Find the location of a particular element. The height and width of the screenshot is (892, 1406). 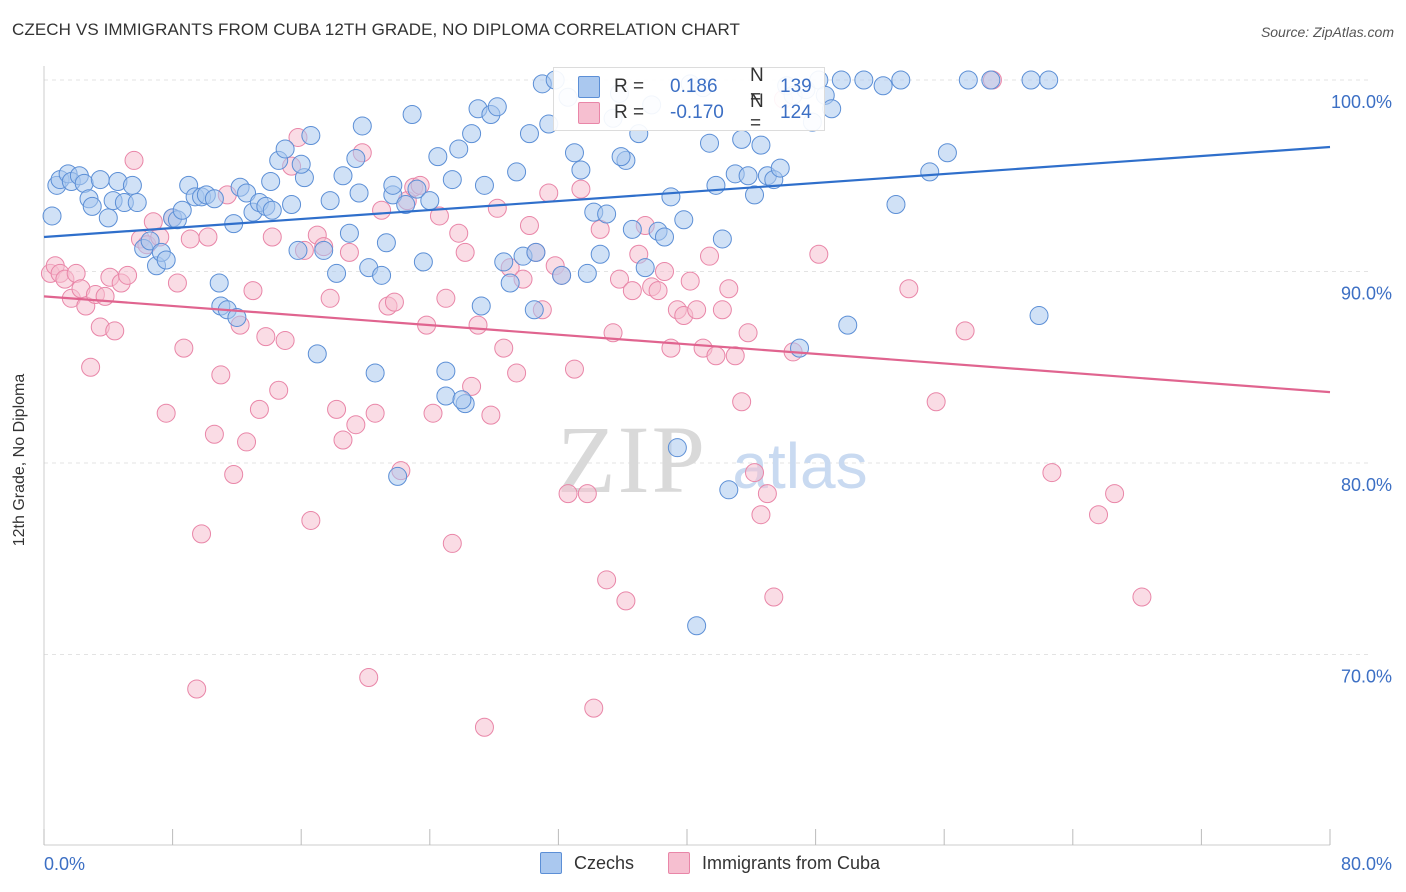

legend-r-label: R = is located at coordinates (629, 112).